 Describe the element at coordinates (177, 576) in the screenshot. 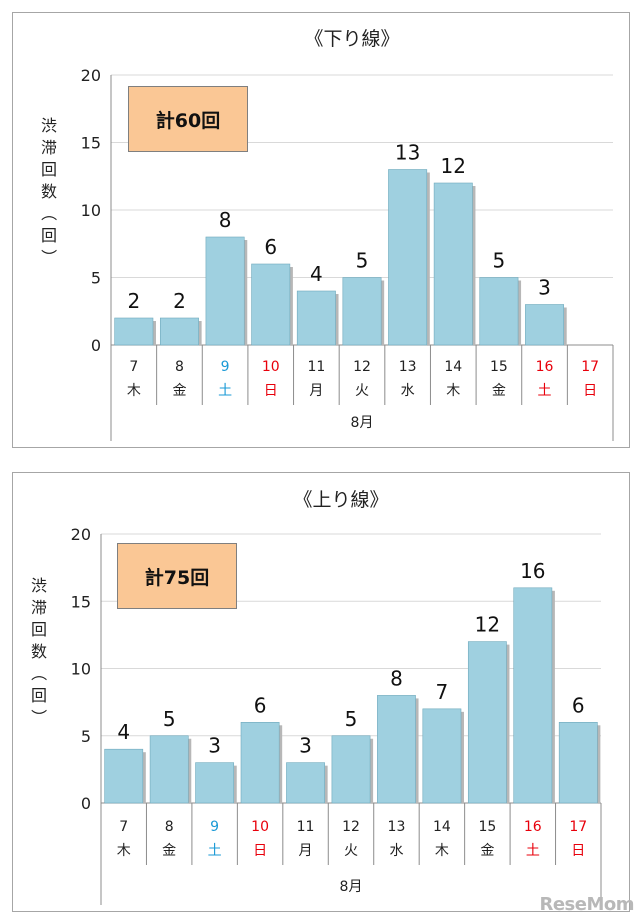

I see `total-badge-inbound: 計75回` at that location.